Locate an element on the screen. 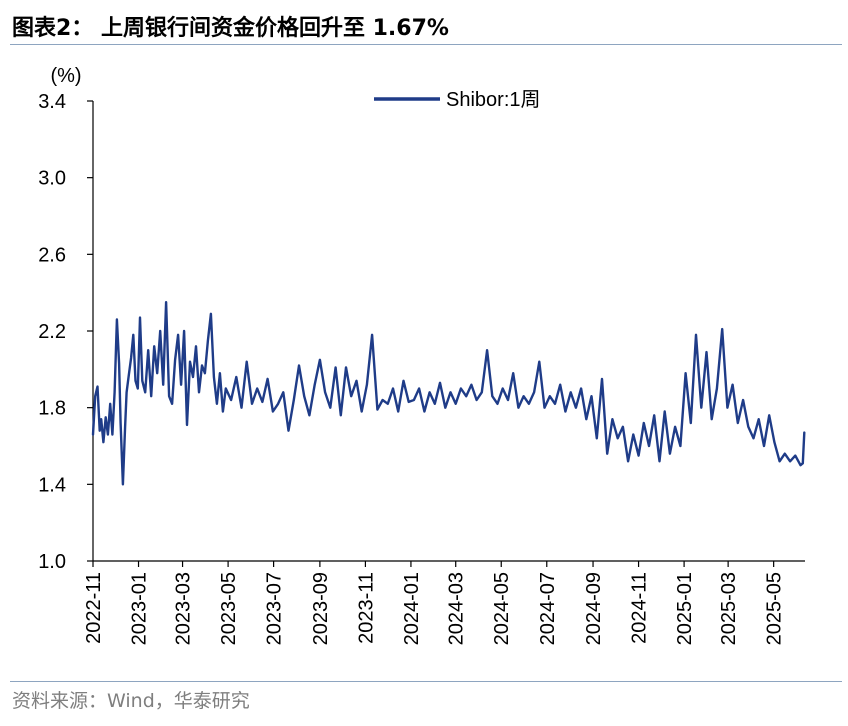  y-tick-label: 1.8 is located at coordinates (52, 409).